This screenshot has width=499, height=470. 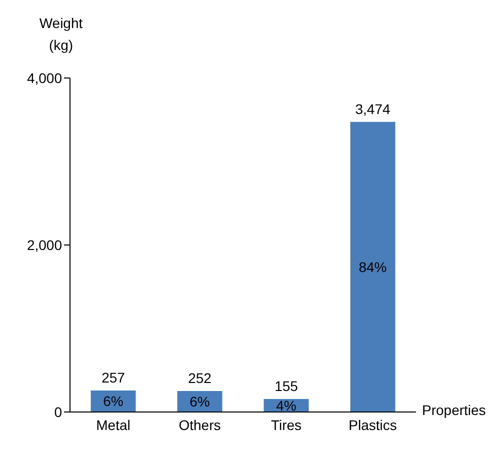 I want to click on data-label: 257, so click(x=114, y=378).